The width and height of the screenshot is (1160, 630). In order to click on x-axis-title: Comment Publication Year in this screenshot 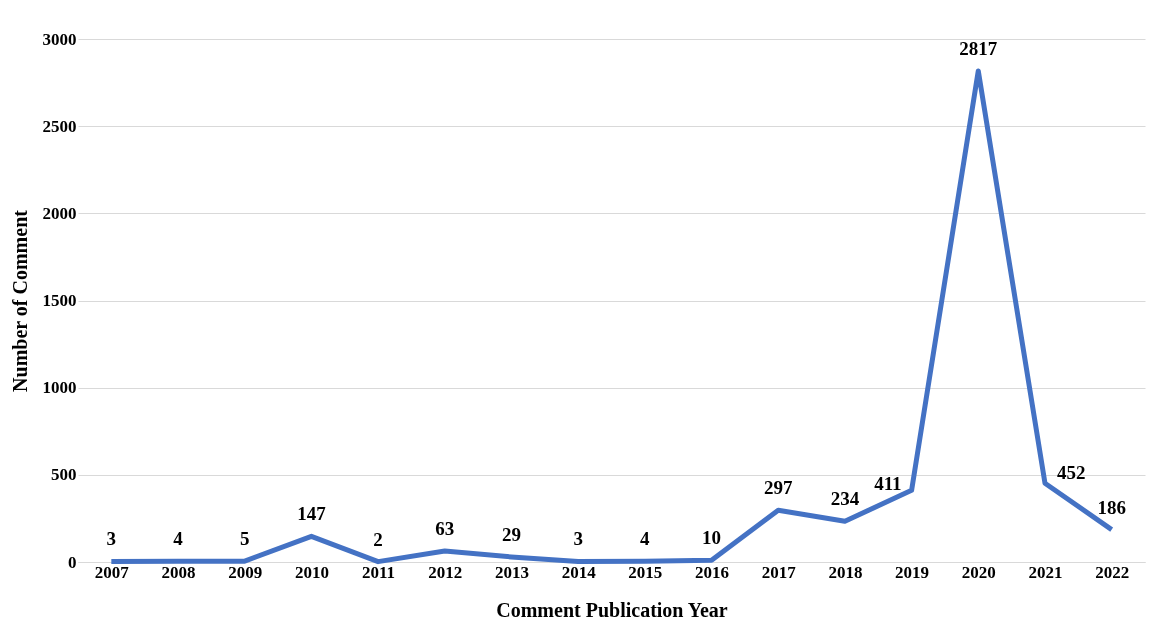, I will do `click(612, 609)`.